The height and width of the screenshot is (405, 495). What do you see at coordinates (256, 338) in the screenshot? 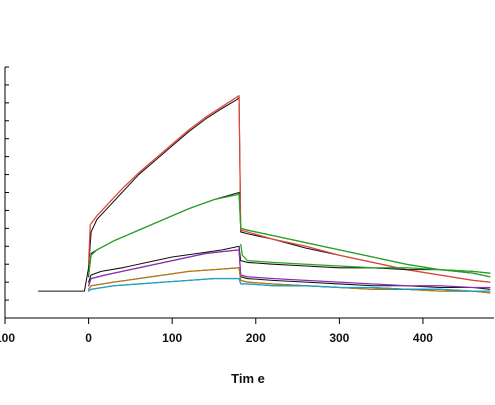
I see `x-tick-label-3: 200` at bounding box center [256, 338].